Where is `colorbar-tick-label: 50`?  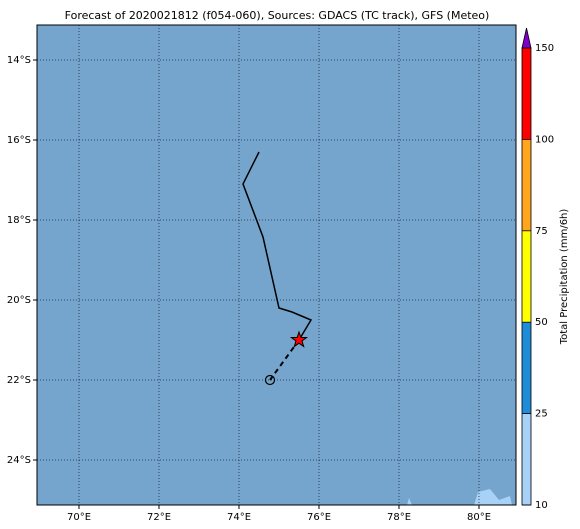
colorbar-tick-label: 50 is located at coordinates (541, 322).